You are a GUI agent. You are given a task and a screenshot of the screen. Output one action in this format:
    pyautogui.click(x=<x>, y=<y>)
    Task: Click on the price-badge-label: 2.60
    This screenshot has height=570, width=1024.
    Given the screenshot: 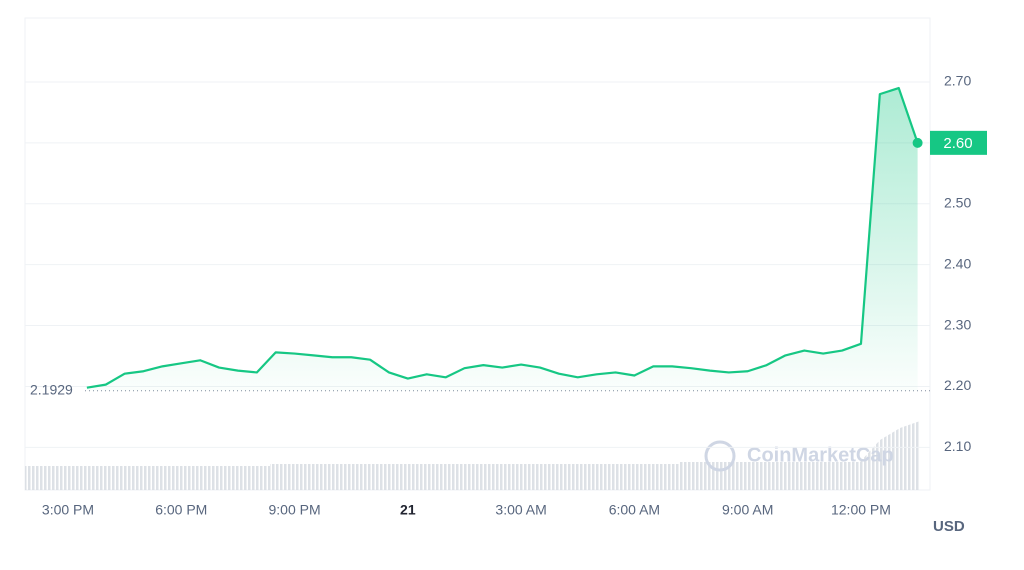 What is the action you would take?
    pyautogui.click(x=957, y=143)
    